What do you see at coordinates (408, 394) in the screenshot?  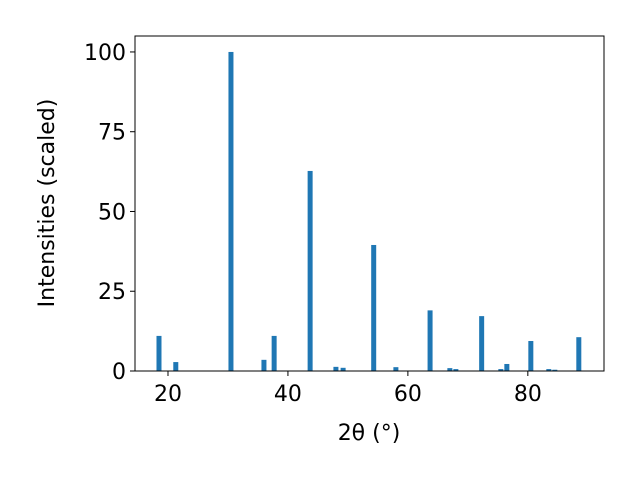 I see `x-tick-label: 60` at bounding box center [408, 394].